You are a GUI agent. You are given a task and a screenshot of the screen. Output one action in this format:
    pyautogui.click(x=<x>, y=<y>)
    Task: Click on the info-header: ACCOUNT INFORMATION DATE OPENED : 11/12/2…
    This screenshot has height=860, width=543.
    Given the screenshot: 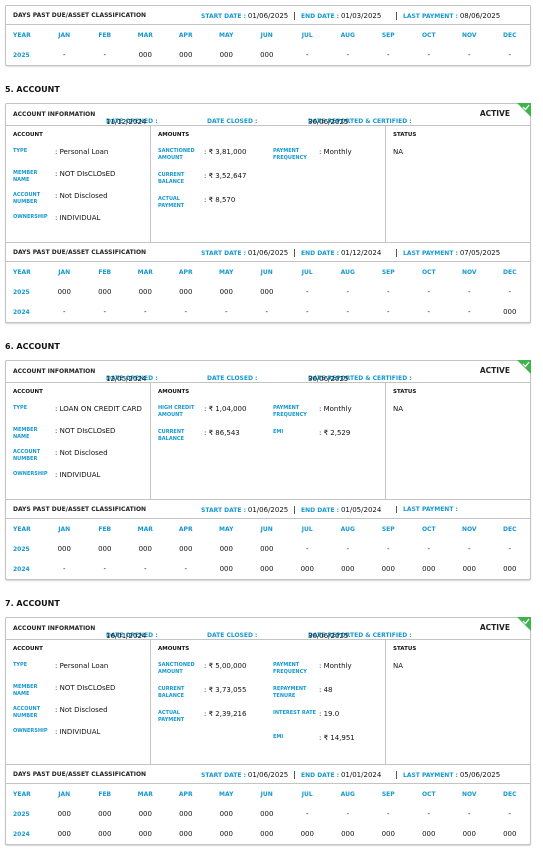 What is the action you would take?
    pyautogui.click(x=268, y=114)
    